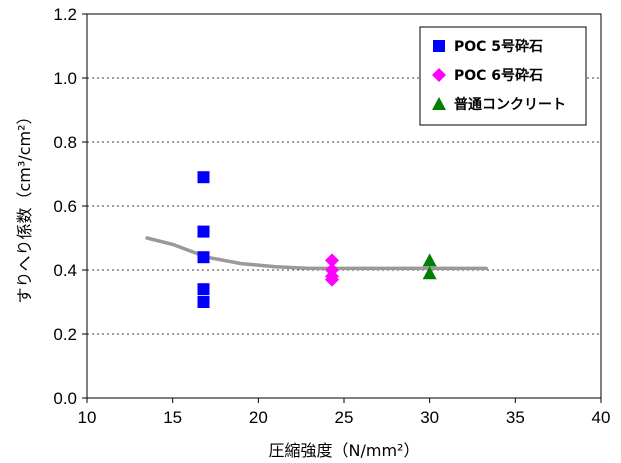  I want to click on x-tick-label-0: 10, so click(87, 417).